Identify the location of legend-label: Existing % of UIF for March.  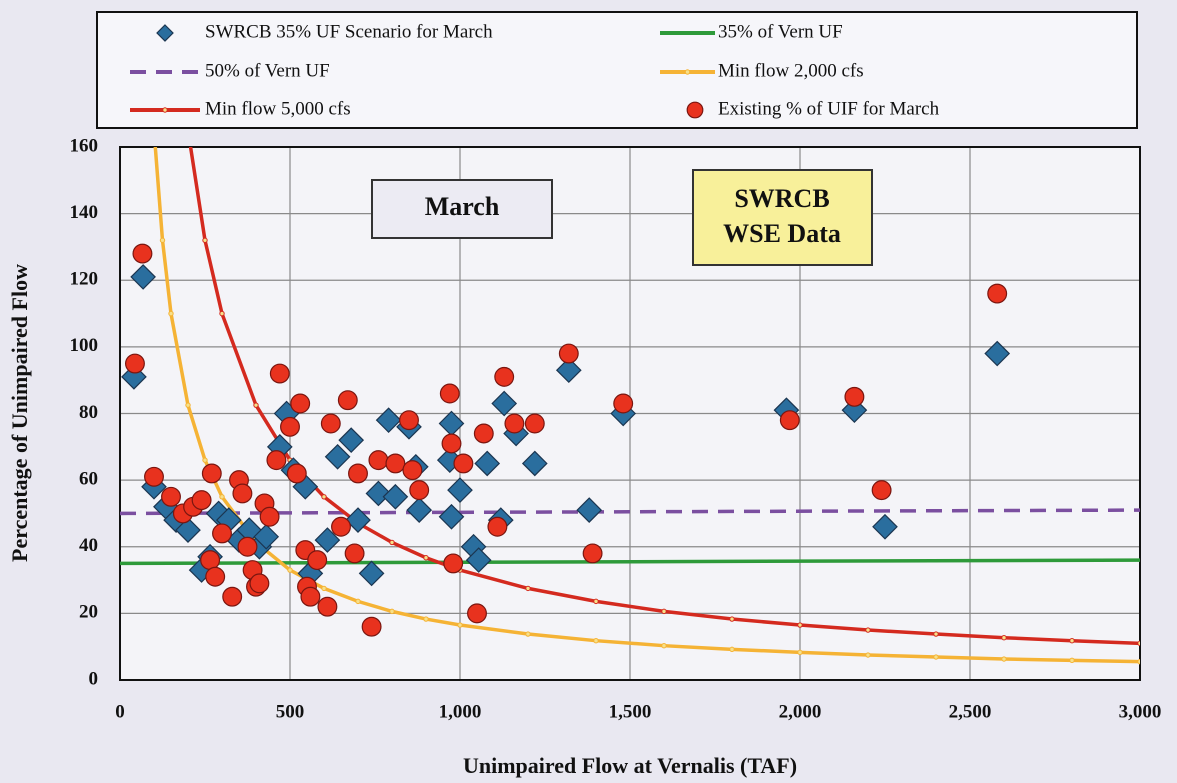
(829, 108).